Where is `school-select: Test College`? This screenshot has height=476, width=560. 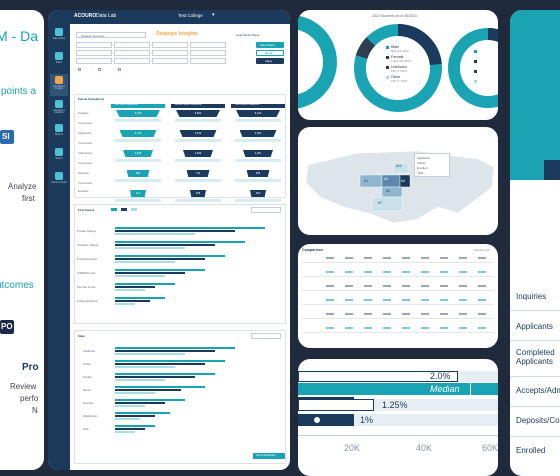 school-select: Test College is located at coordinates (190, 15).